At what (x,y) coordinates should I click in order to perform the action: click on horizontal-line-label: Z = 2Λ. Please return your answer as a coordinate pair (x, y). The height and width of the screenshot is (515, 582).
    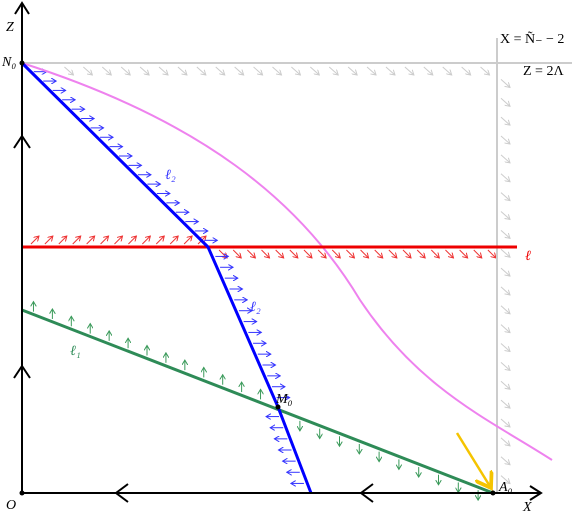
    Looking at the image, I should click on (543, 71).